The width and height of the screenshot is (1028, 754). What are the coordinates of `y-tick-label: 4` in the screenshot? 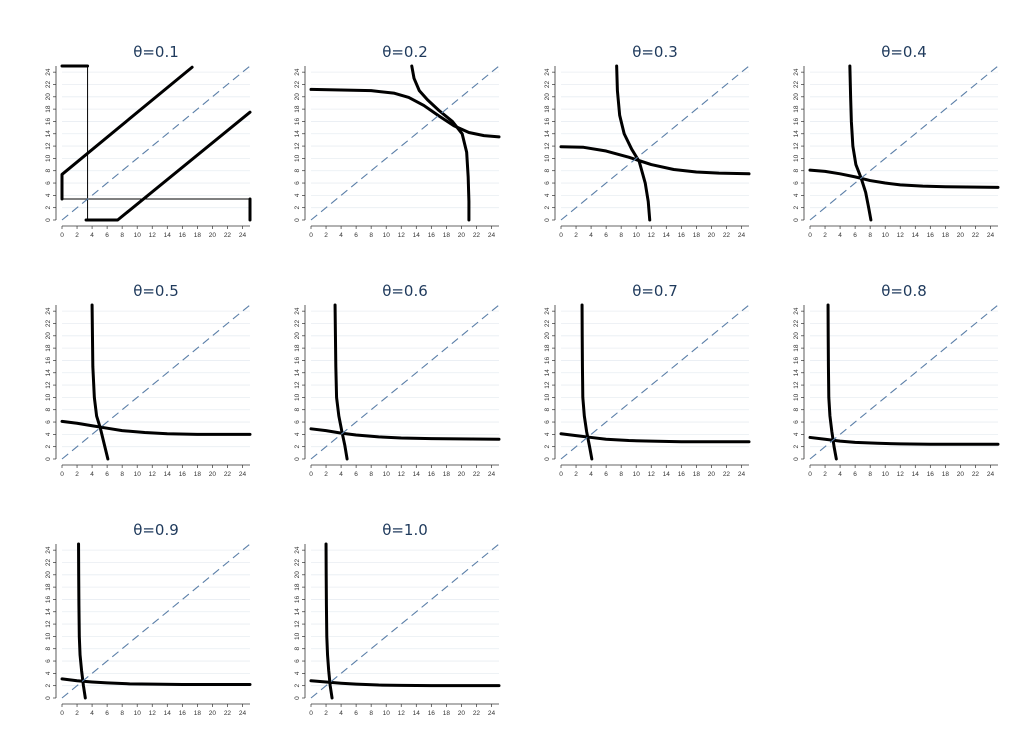 It's located at (297, 195).